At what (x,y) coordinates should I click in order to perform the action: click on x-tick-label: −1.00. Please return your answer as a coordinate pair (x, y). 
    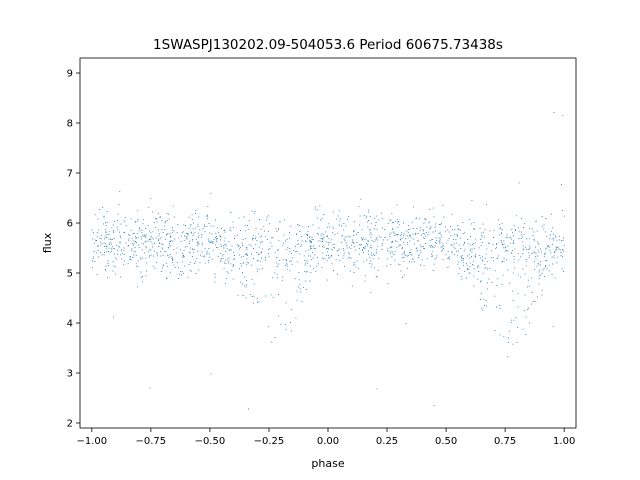
    Looking at the image, I should click on (91, 441).